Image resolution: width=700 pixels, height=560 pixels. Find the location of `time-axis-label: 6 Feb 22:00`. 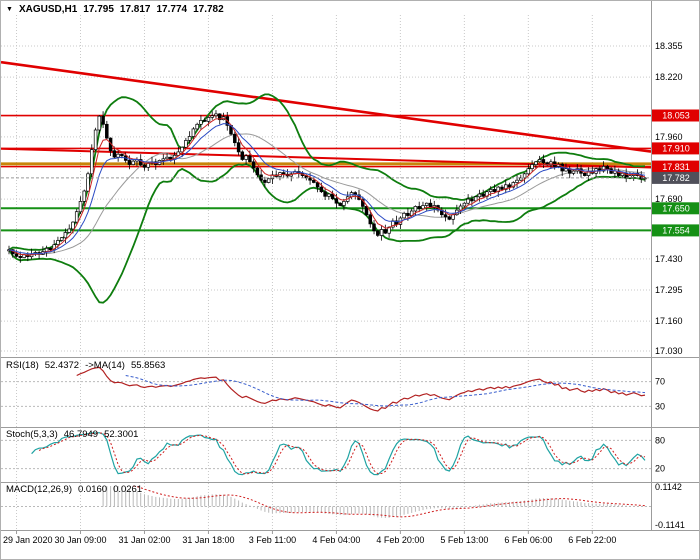

time-axis-label: 6 Feb 22:00 is located at coordinates (592, 540).